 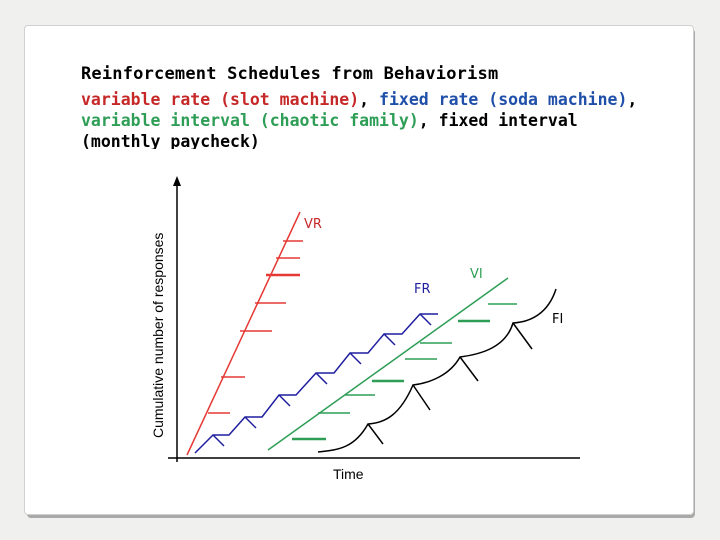 What do you see at coordinates (348, 474) in the screenshot?
I see `x-axis-label: Time` at bounding box center [348, 474].